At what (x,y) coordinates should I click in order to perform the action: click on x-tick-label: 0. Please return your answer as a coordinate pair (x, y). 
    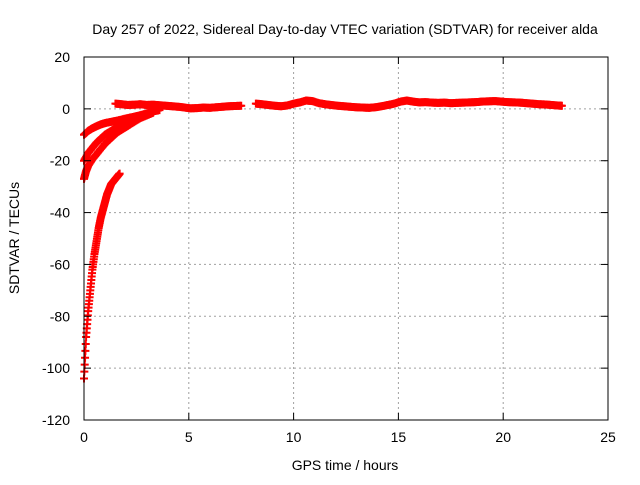
    Looking at the image, I should click on (84, 437).